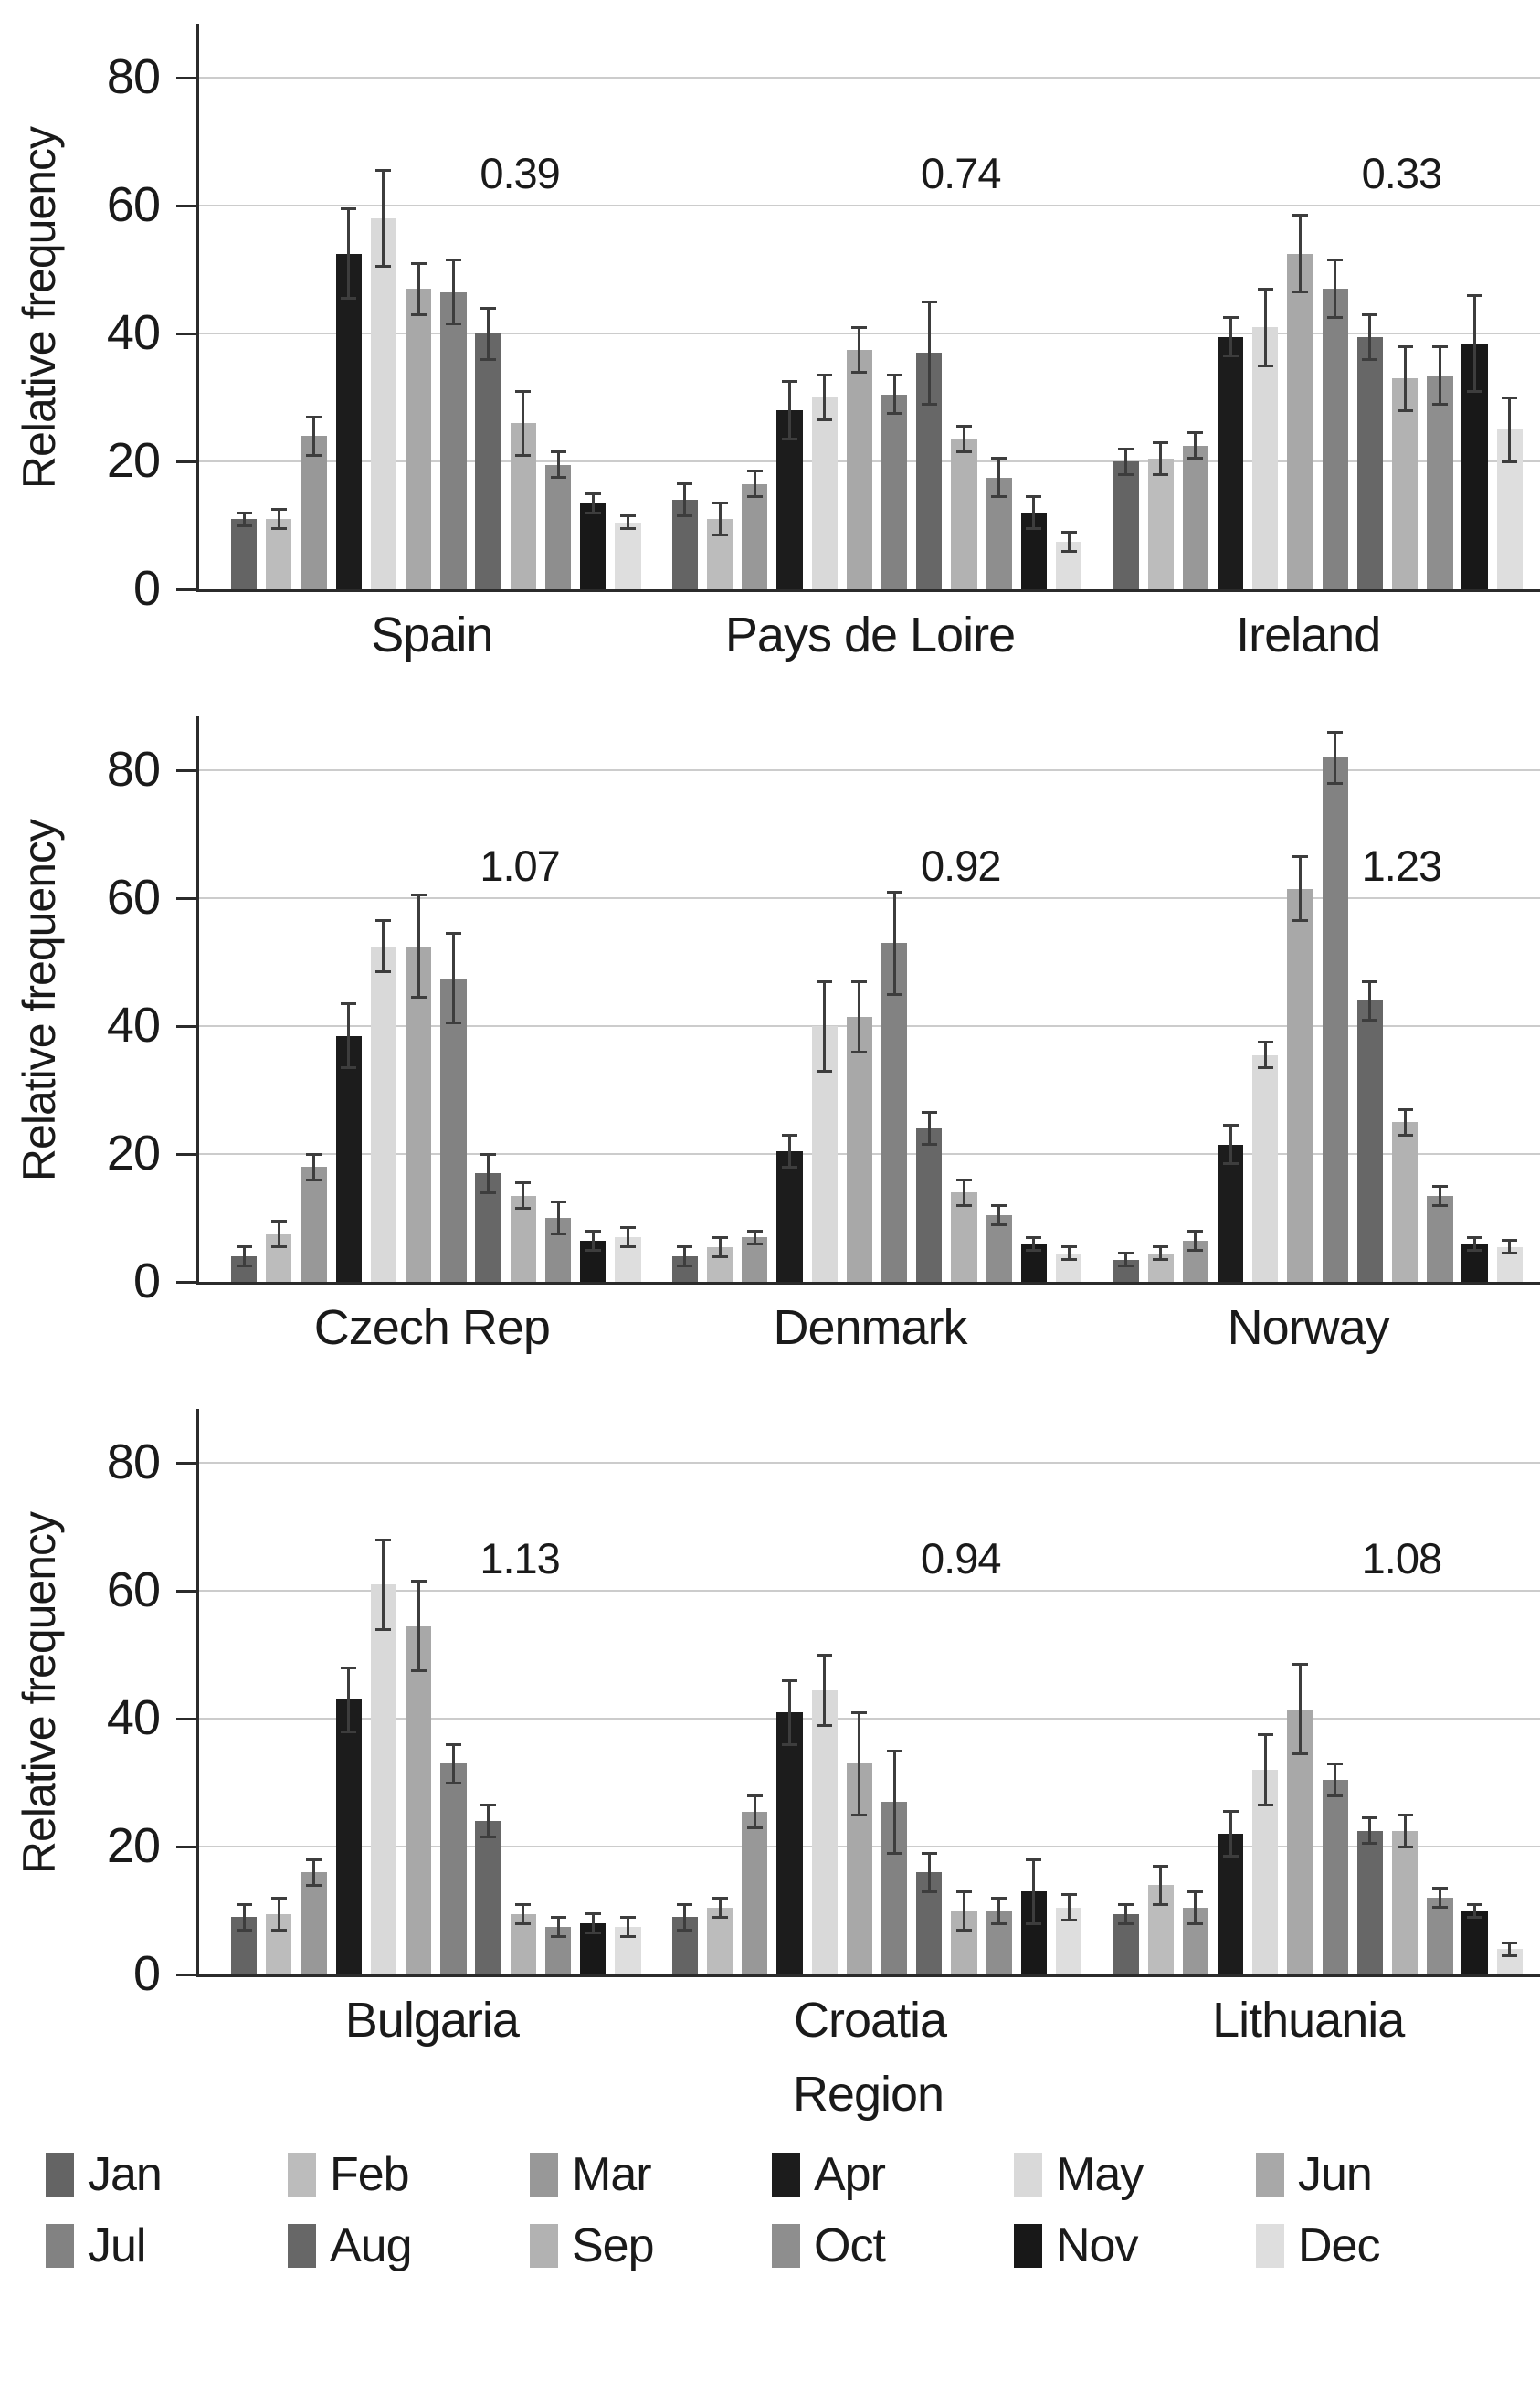 The image size is (1540, 2403). I want to click on bar-spain-jun, so click(419, 439).